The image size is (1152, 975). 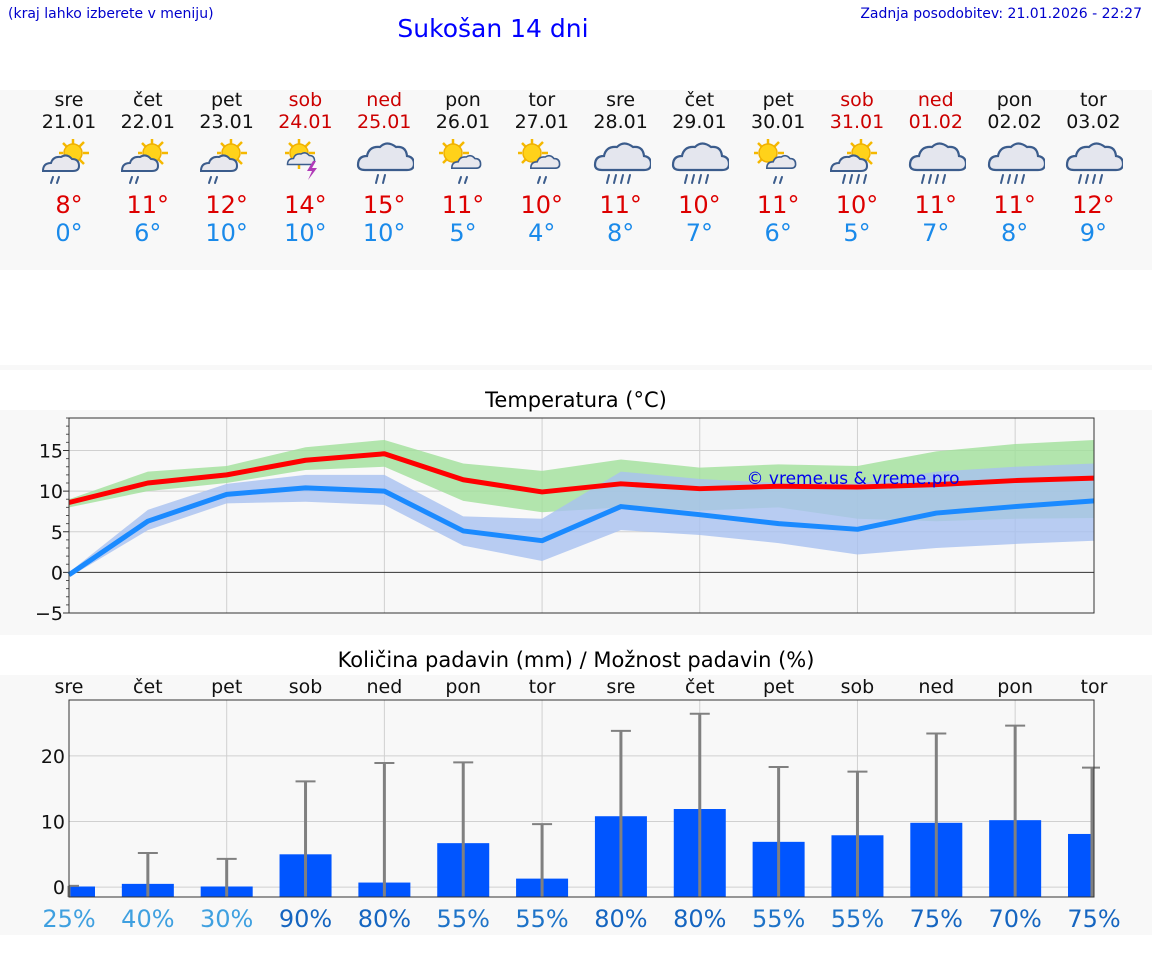 What do you see at coordinates (778, 687) in the screenshot?
I see `day-label: pet` at bounding box center [778, 687].